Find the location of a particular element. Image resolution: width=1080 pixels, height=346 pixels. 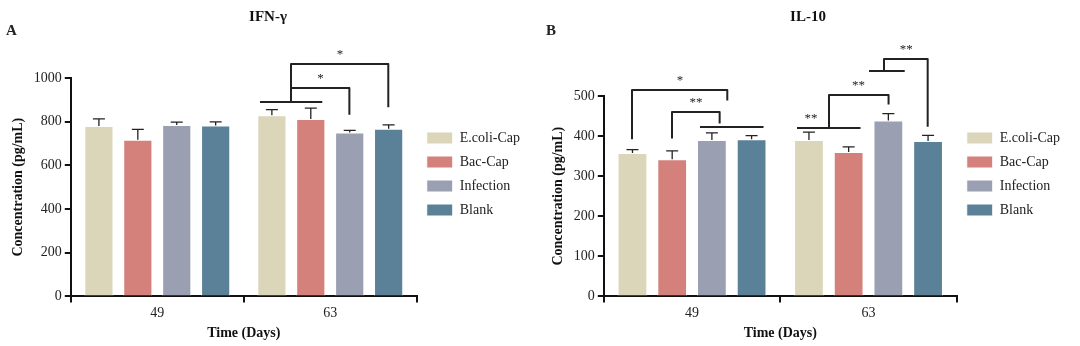

annotation: * is located at coordinates (320, 77).